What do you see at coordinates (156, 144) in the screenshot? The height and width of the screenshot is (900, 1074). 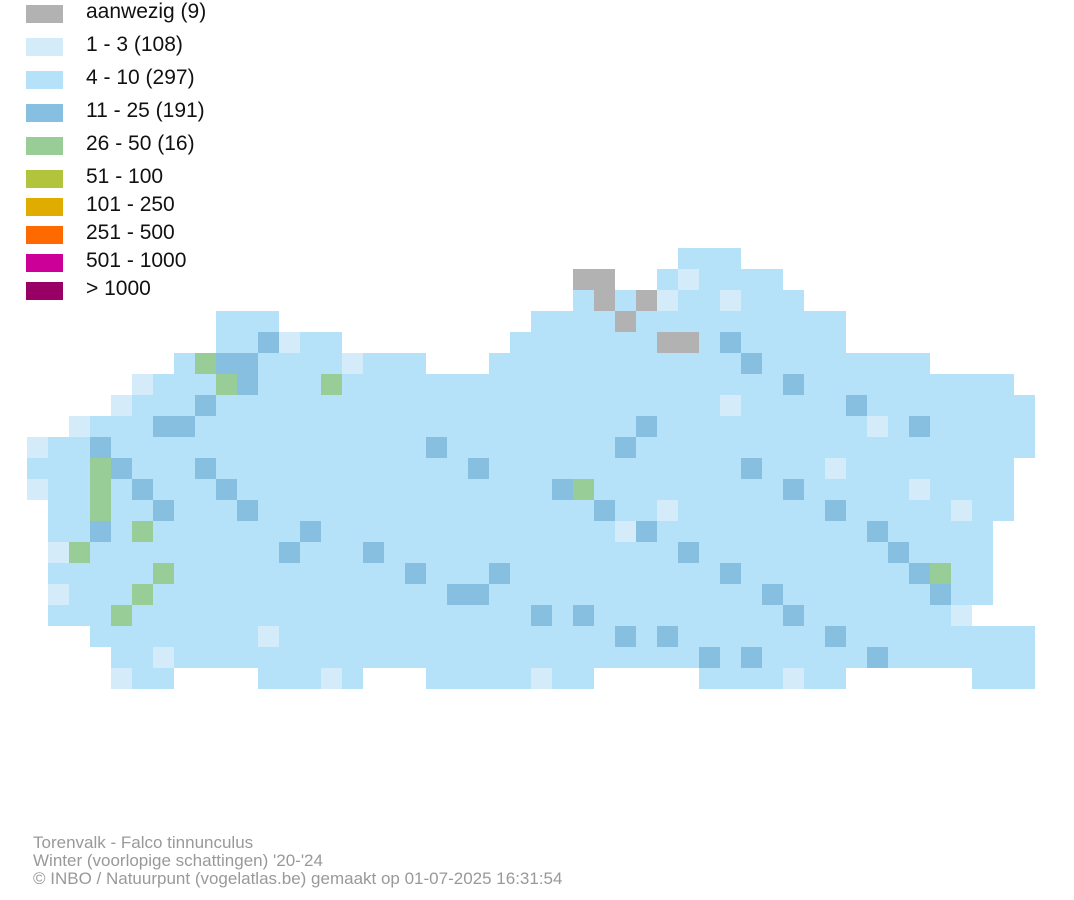 I see `legend-item: 26 - 50 (16)` at bounding box center [156, 144].